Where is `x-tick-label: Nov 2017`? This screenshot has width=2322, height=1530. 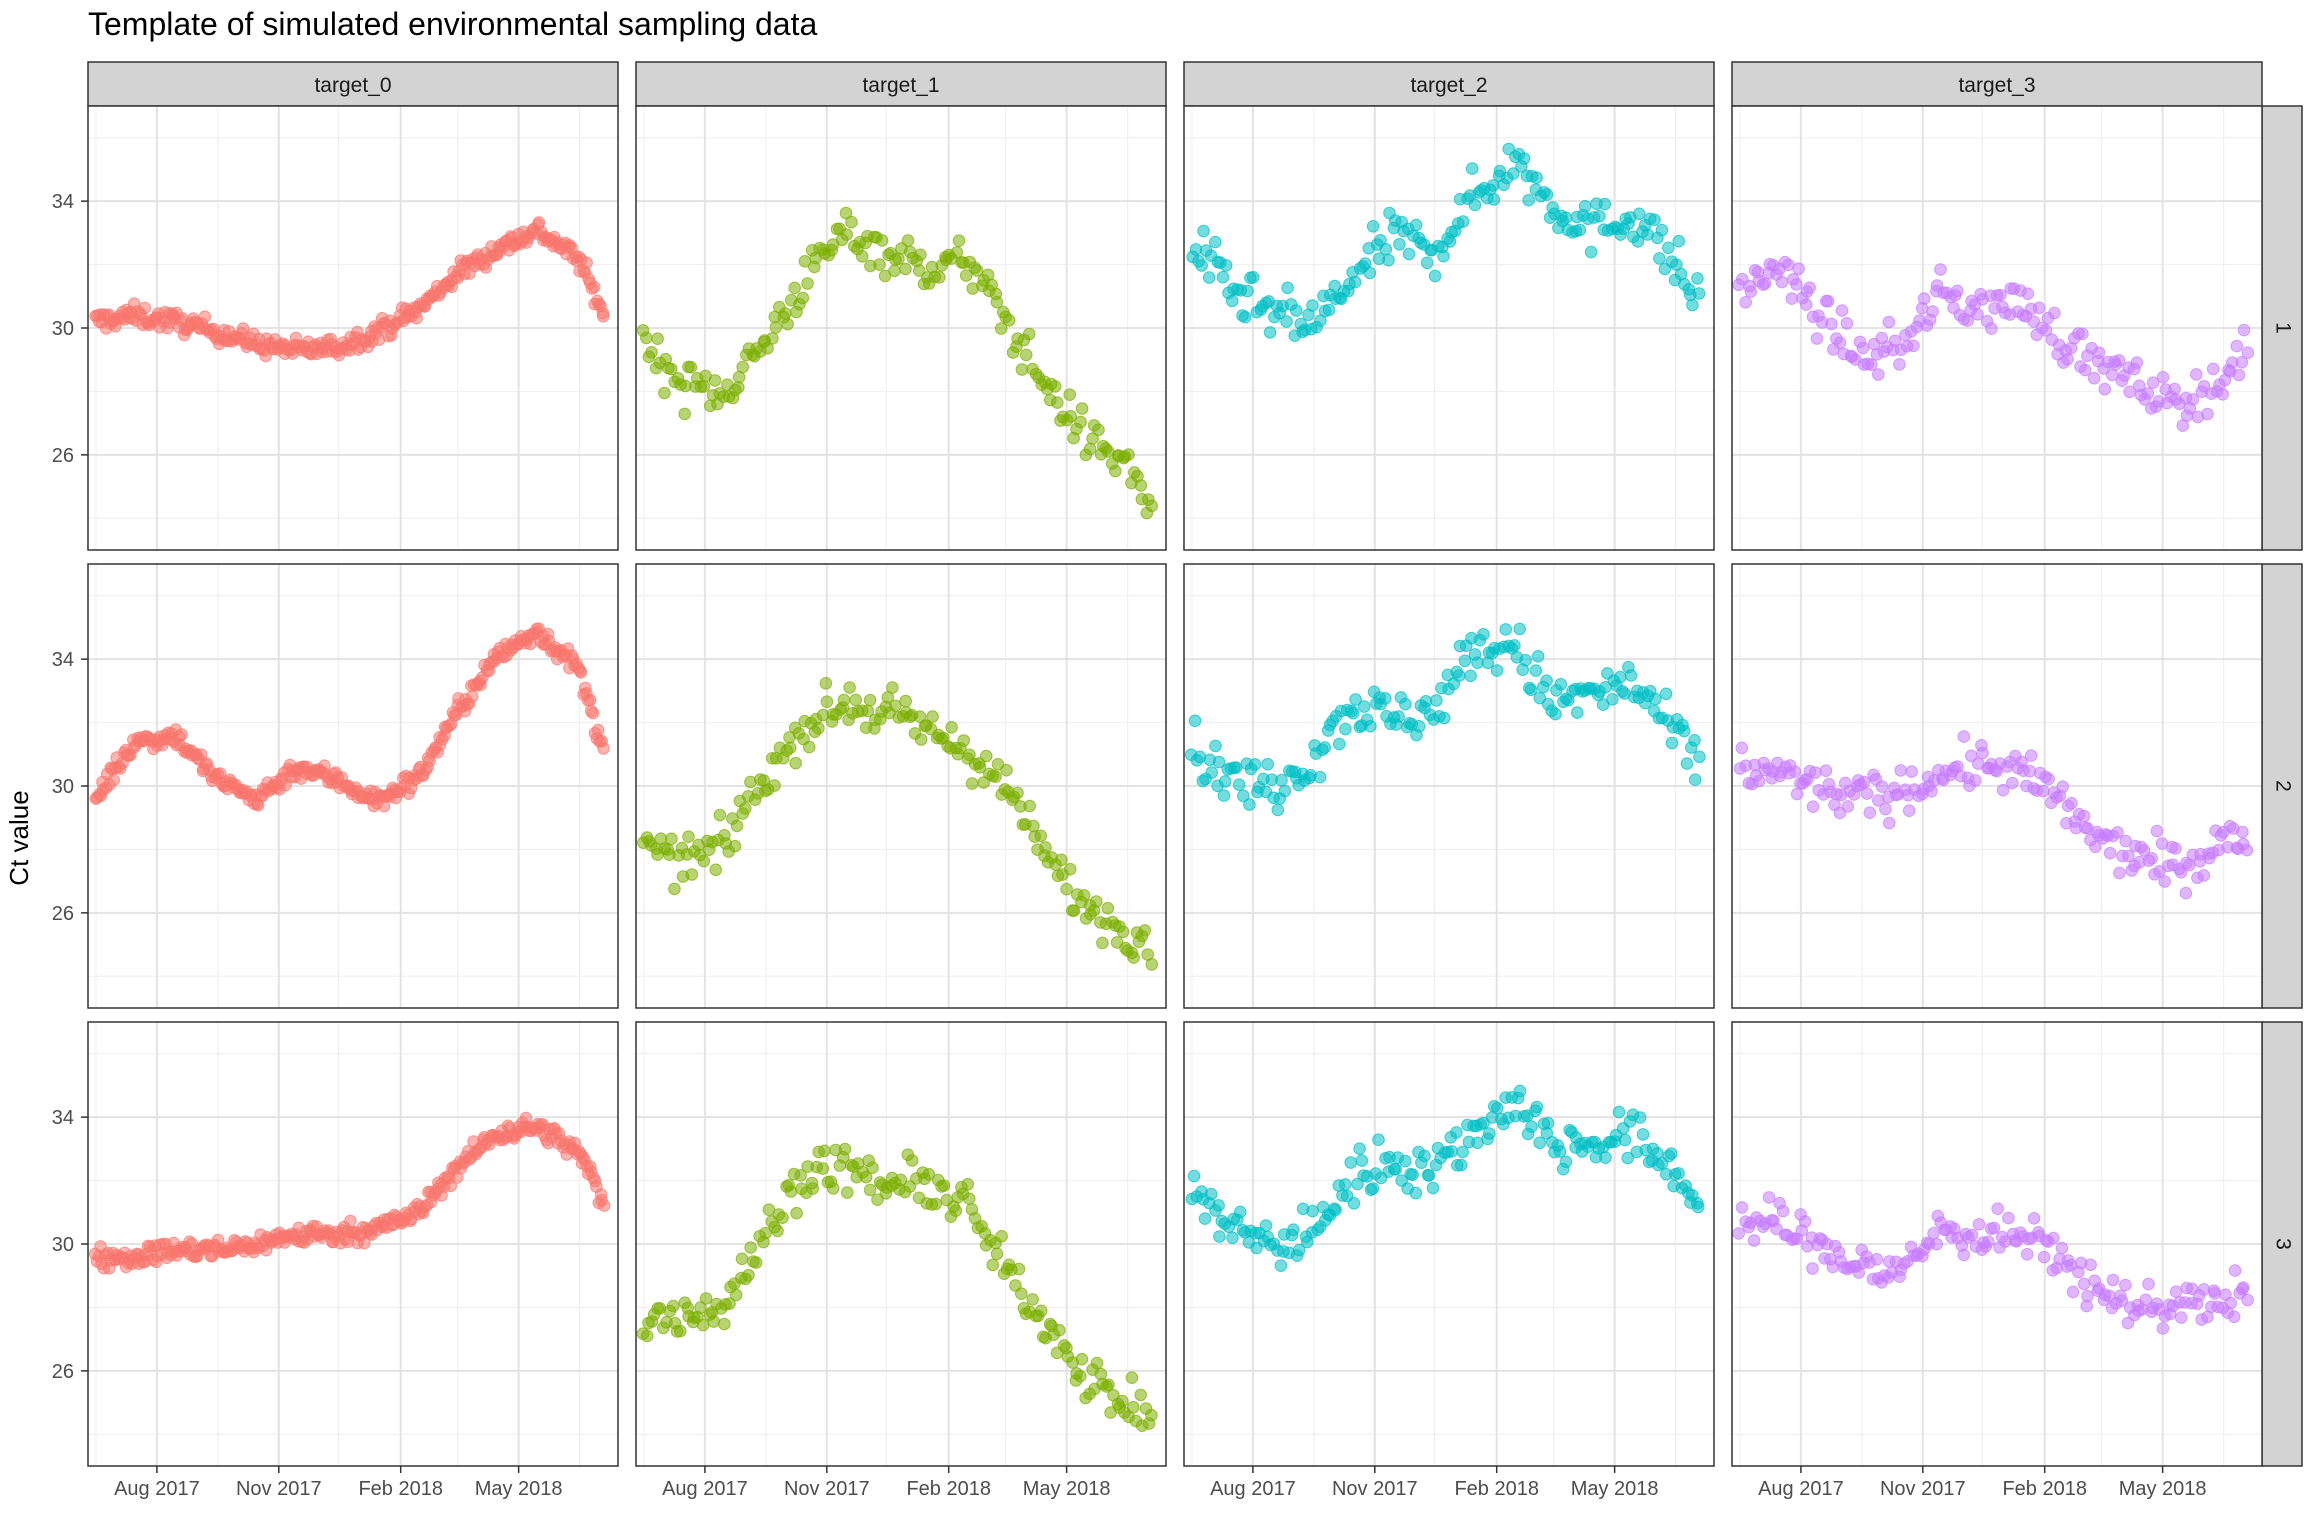 x-tick-label: Nov 2017 is located at coordinates (1923, 1489).